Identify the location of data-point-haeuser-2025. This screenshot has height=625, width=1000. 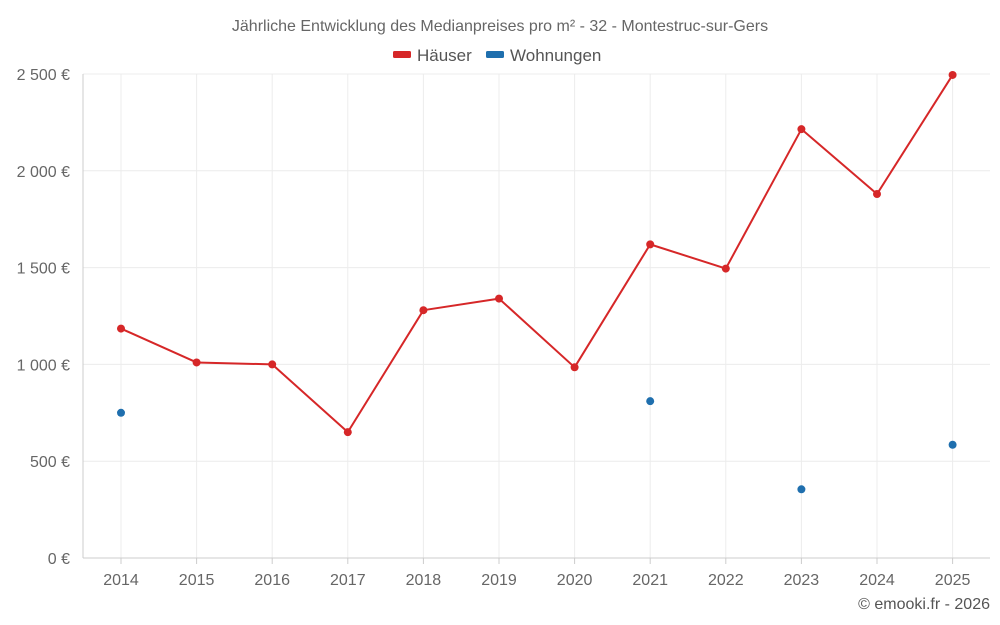
(952, 74).